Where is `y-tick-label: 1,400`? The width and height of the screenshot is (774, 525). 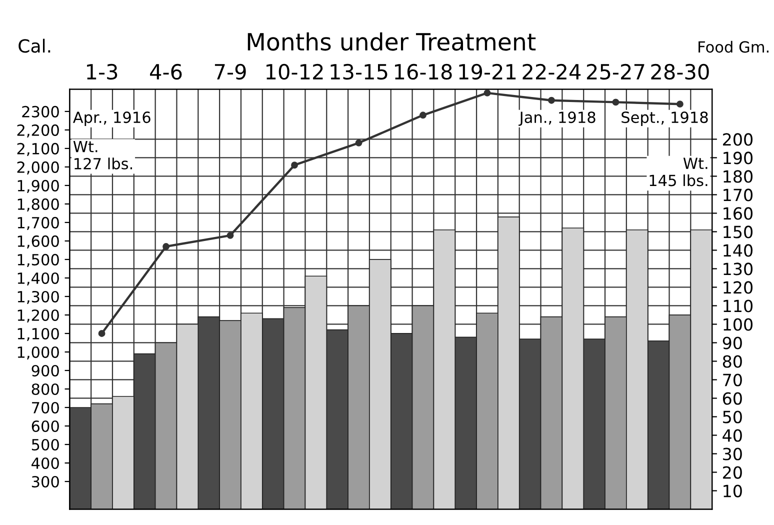
y-tick-label: 1,400 is located at coordinates (38, 279).